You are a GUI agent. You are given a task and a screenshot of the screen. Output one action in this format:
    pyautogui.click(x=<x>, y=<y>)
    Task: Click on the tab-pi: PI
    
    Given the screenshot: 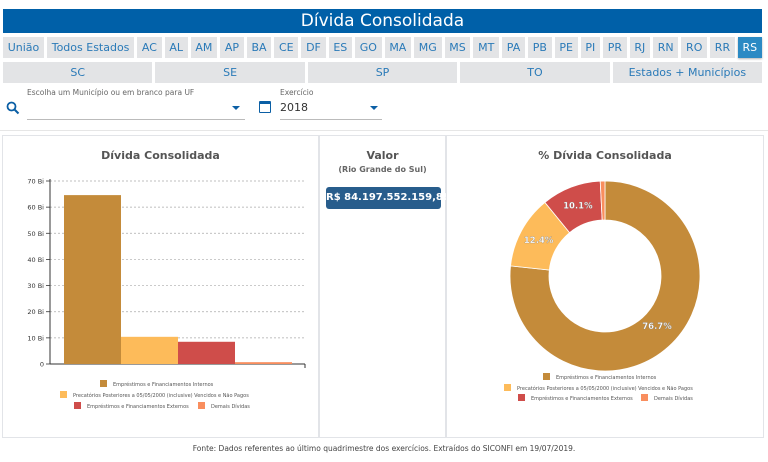 What is the action you would take?
    pyautogui.click(x=590, y=47)
    